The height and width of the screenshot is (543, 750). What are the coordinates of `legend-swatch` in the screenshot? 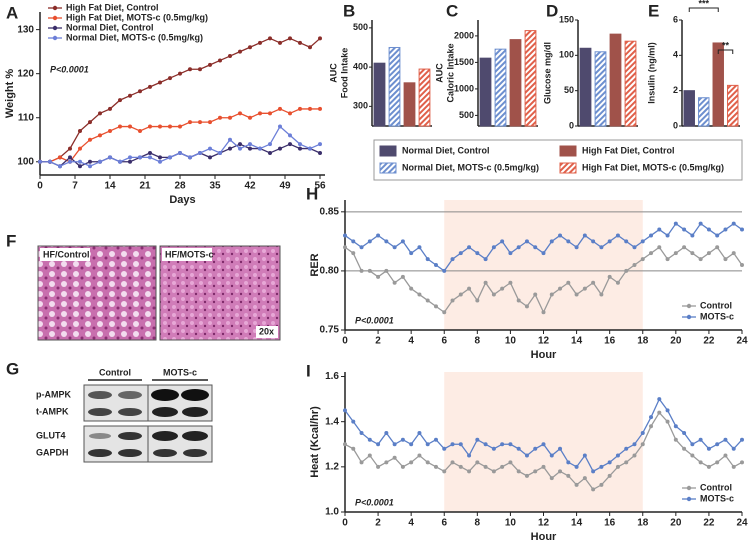 It's located at (388, 151).